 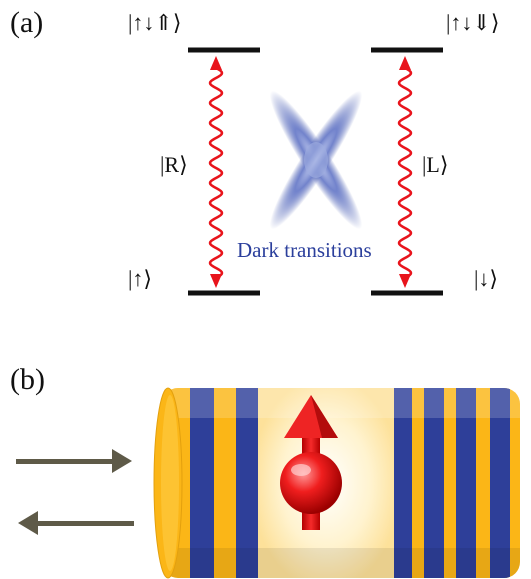 I want to click on transition-left-label: |R⟩, so click(x=174, y=164).